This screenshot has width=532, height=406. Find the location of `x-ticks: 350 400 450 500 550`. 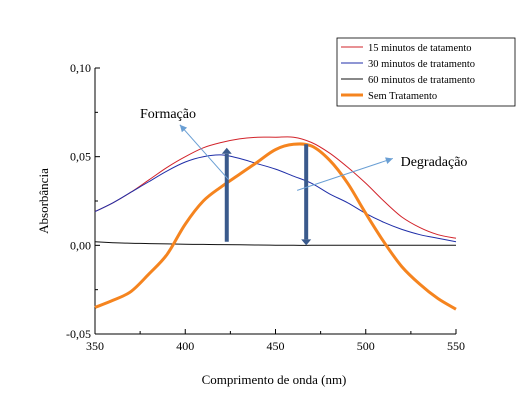

x-ticks: 350 400 450 500 550 is located at coordinates (275, 341).